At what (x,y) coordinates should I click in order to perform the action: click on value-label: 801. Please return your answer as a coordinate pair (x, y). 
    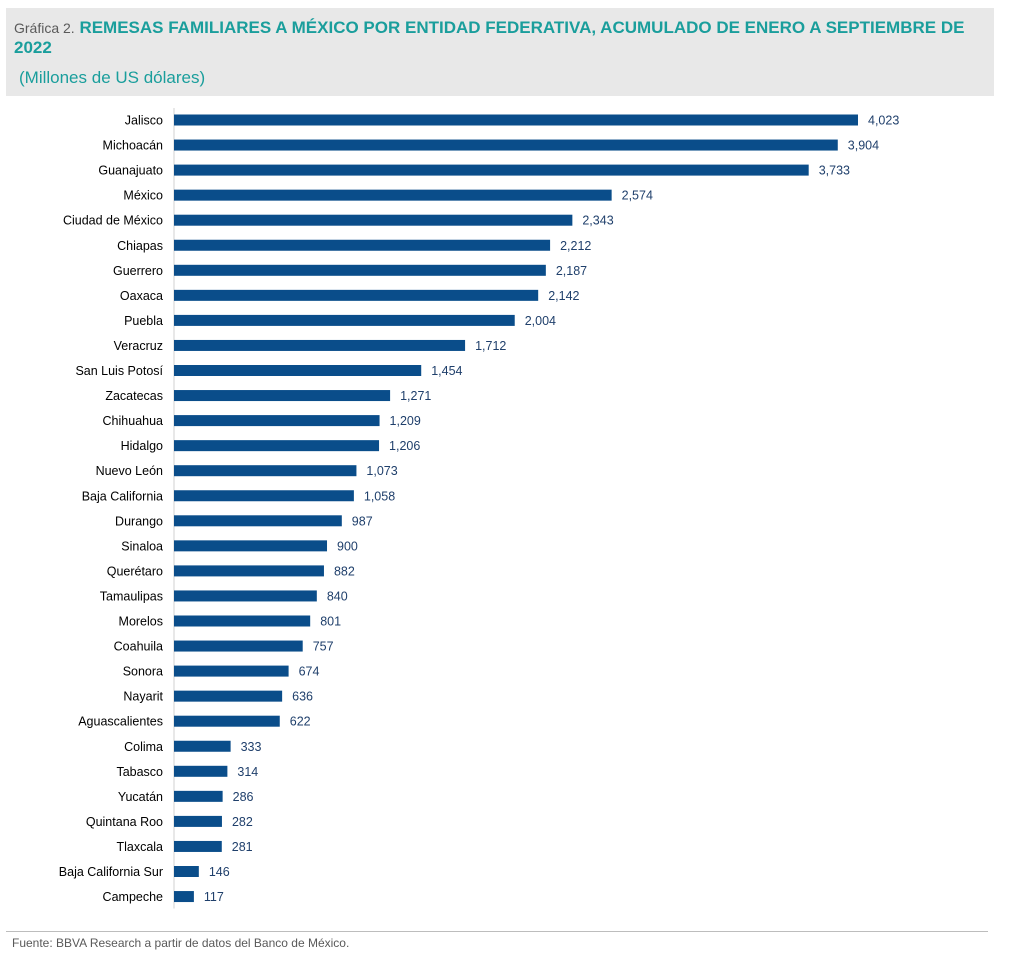
    Looking at the image, I should click on (330, 622).